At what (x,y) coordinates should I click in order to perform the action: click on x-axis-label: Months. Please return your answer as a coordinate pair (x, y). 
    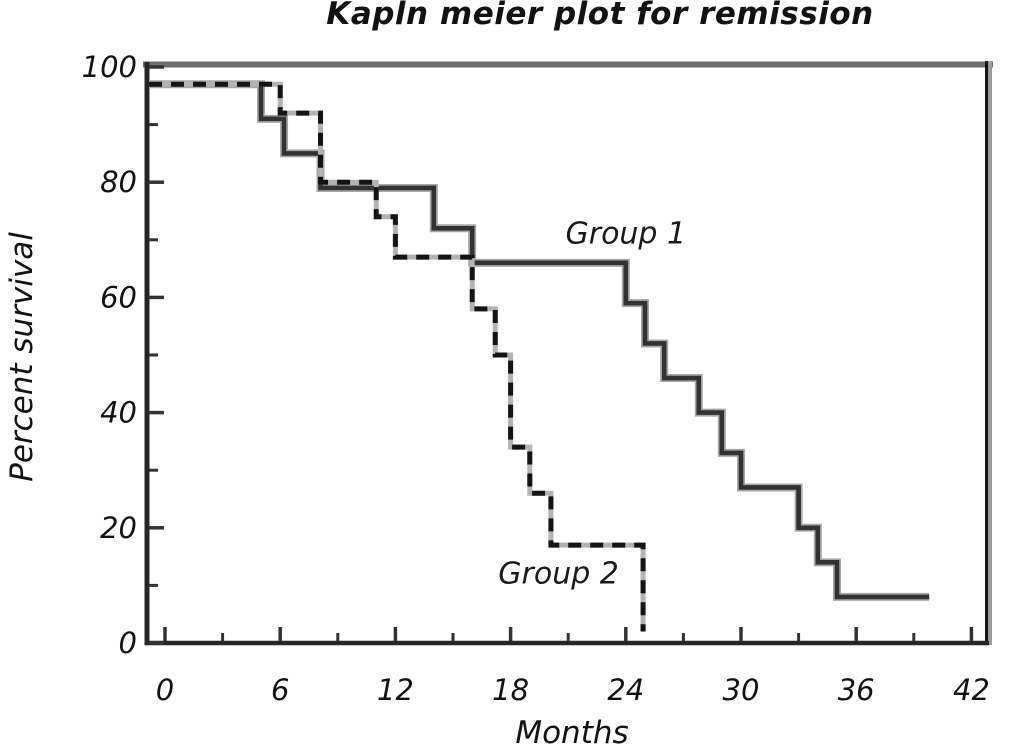
    Looking at the image, I should click on (572, 733).